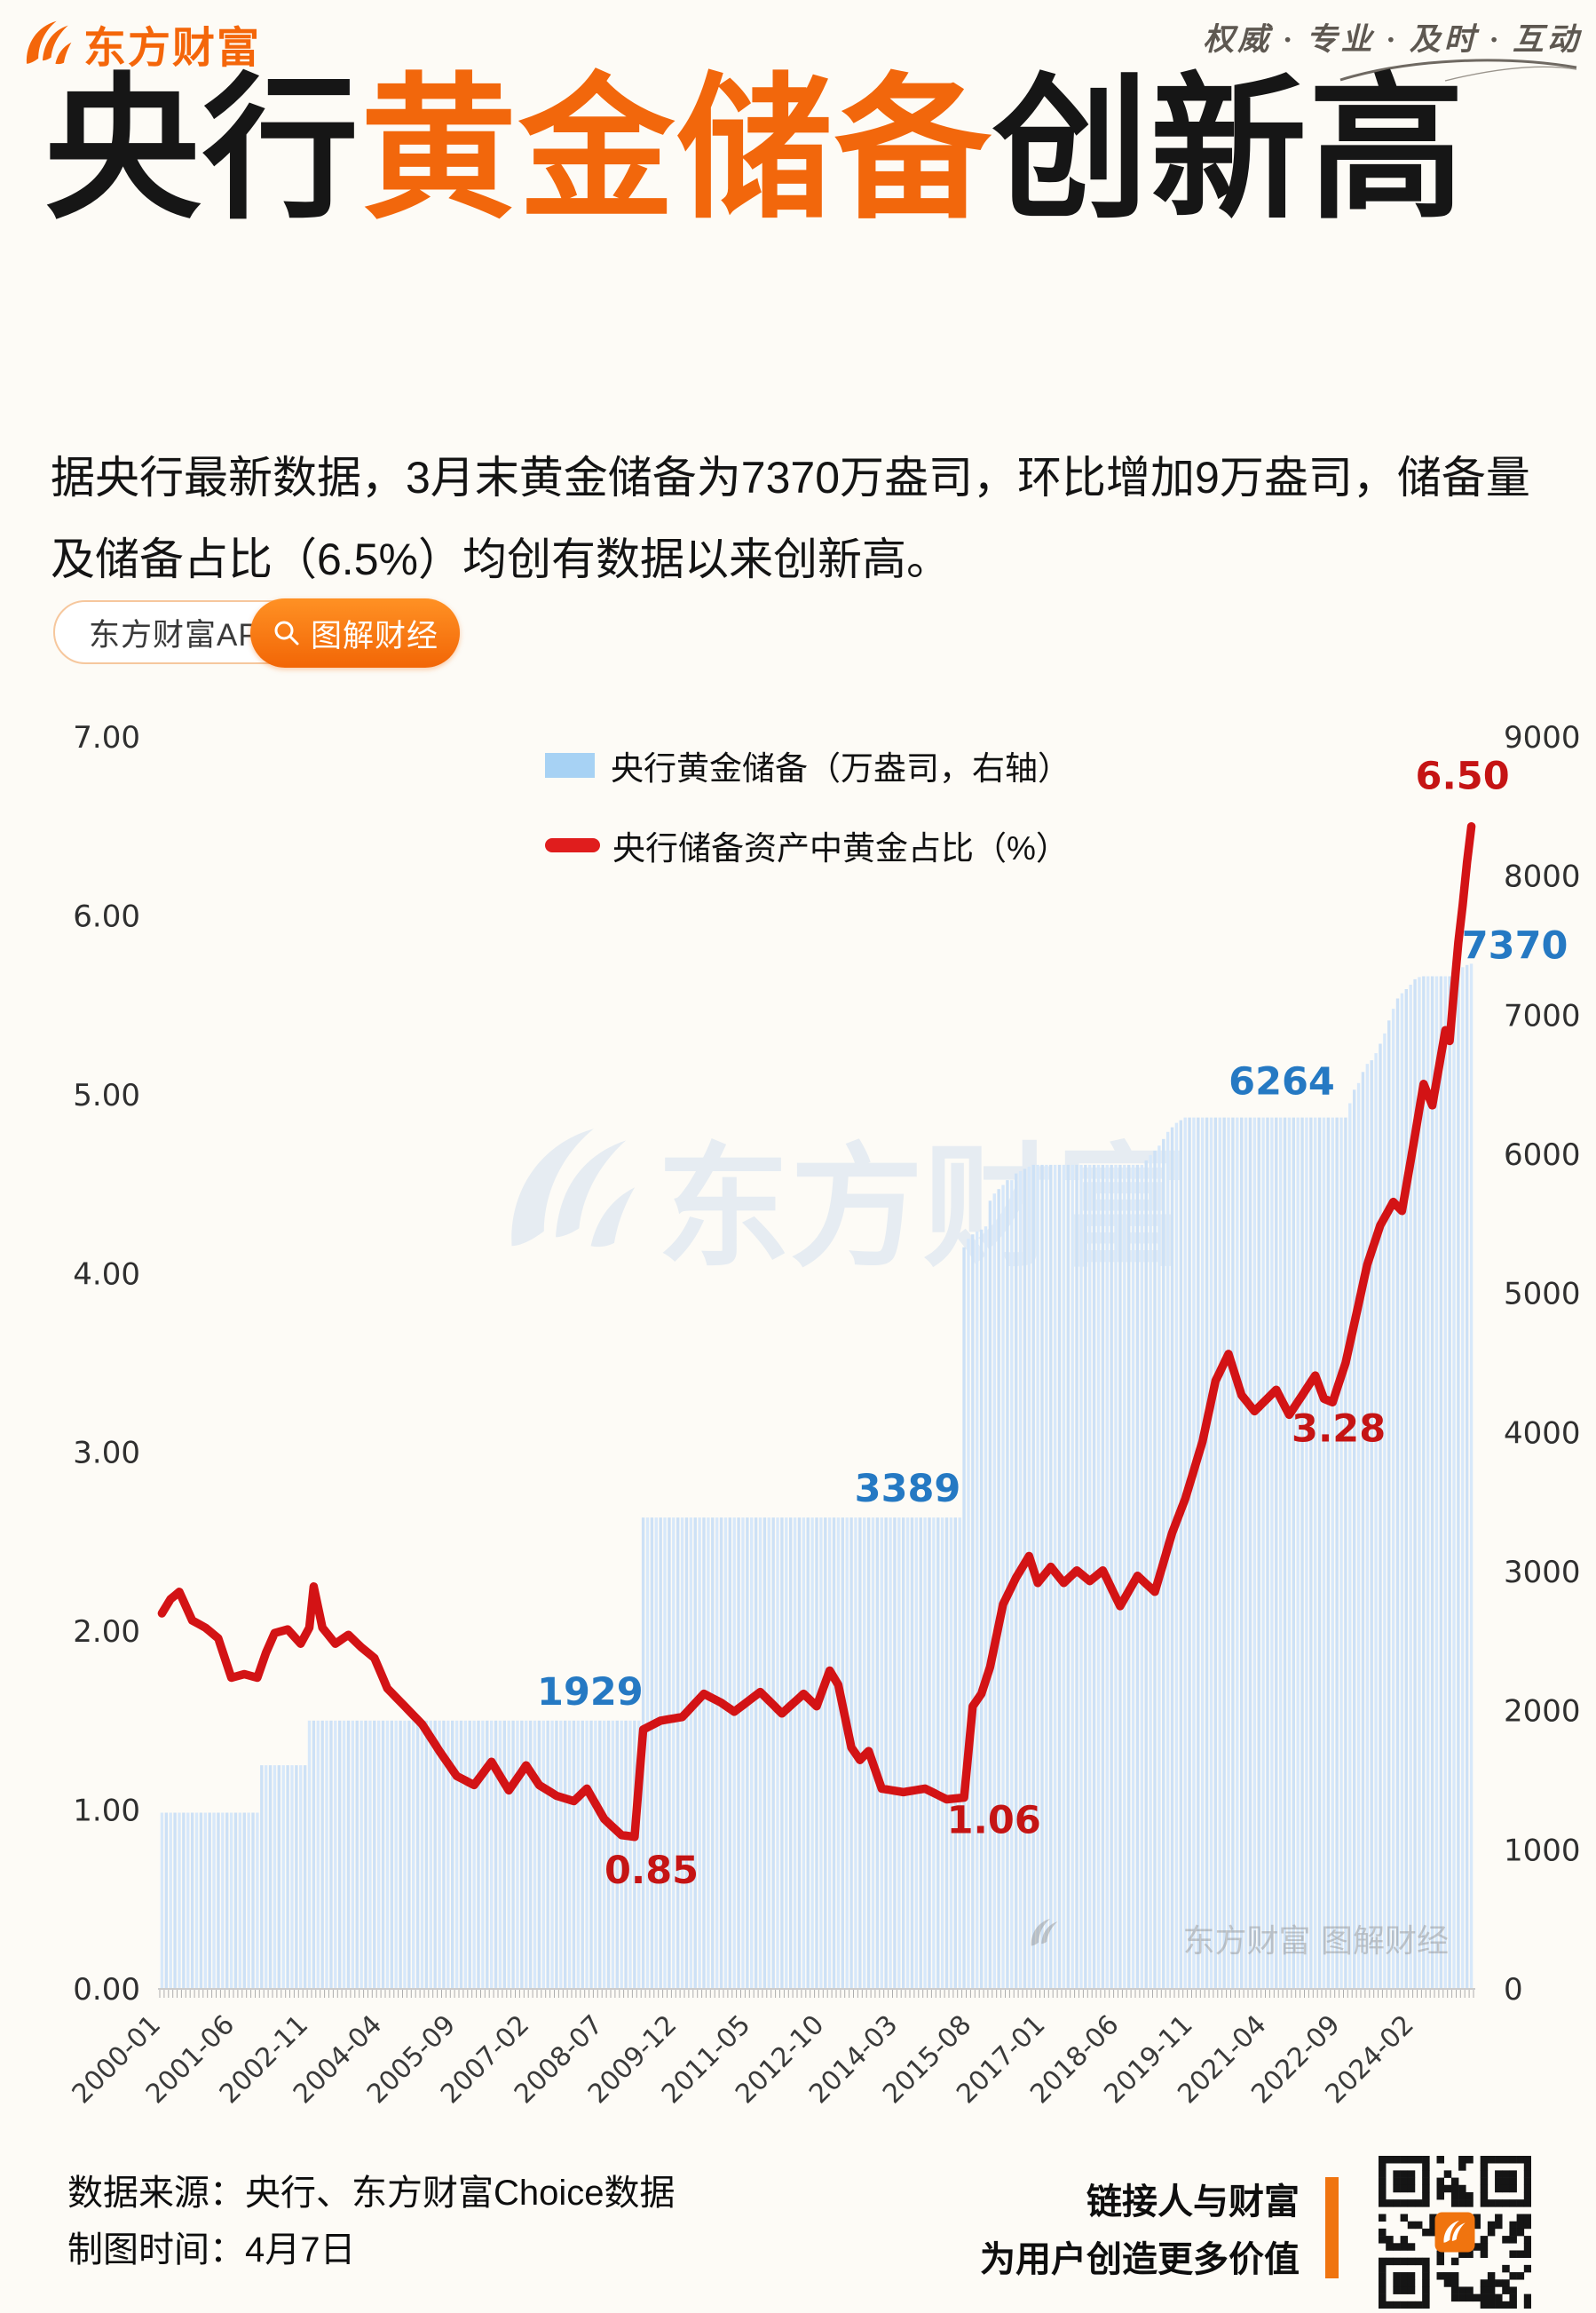 This screenshot has width=1596, height=2313. I want to click on legend-line-label: 央行储备资产中黄金占比（%）, so click(840, 848).